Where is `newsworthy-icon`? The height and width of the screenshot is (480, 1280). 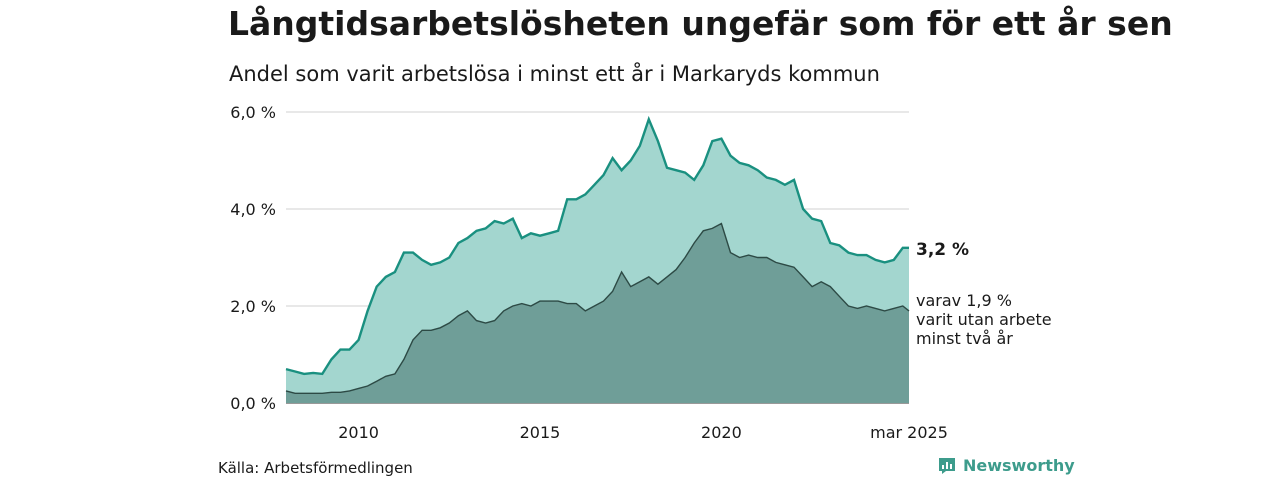 newsworthy-icon is located at coordinates (947, 465).